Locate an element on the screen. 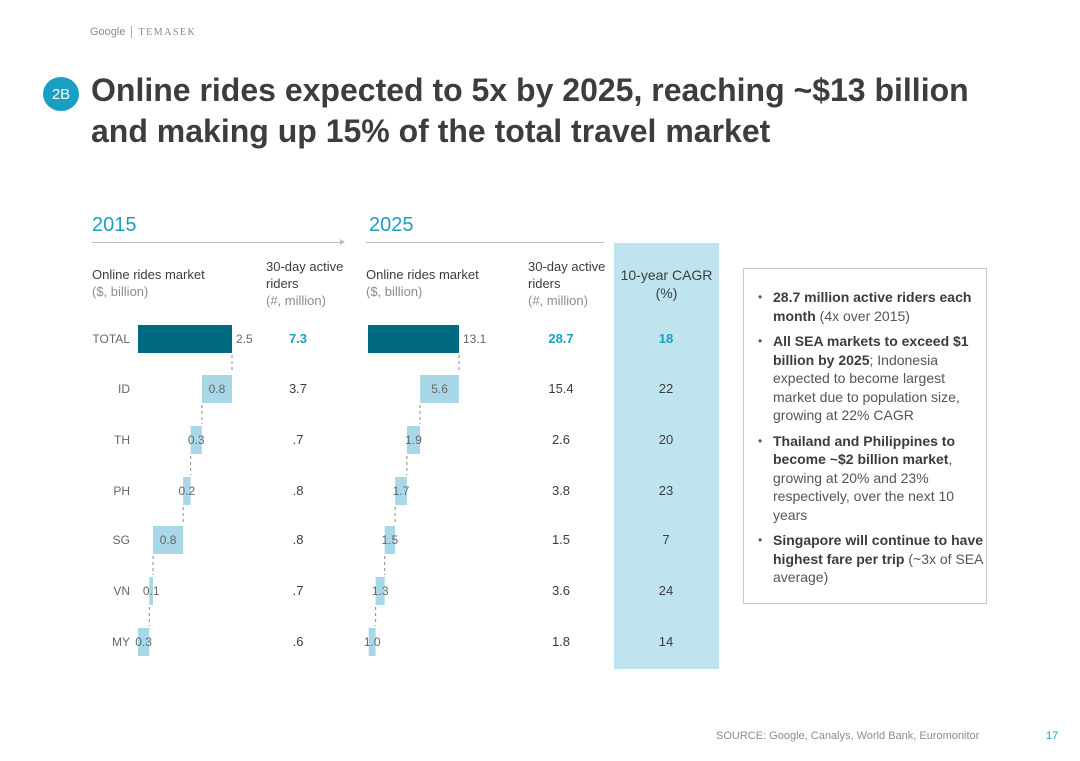 Image resolution: width=1080 pixels, height=761 pixels. timeline-arrow-icon is located at coordinates (342, 242).